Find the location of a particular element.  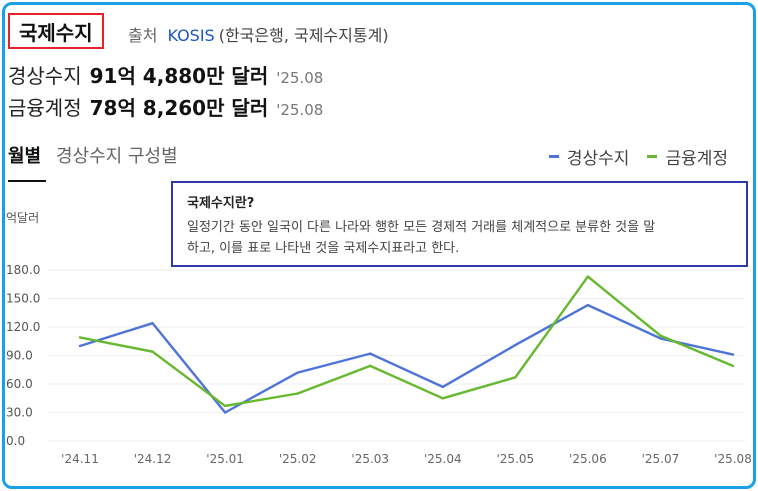

y-tick-label: 0.0 is located at coordinates (15, 441).